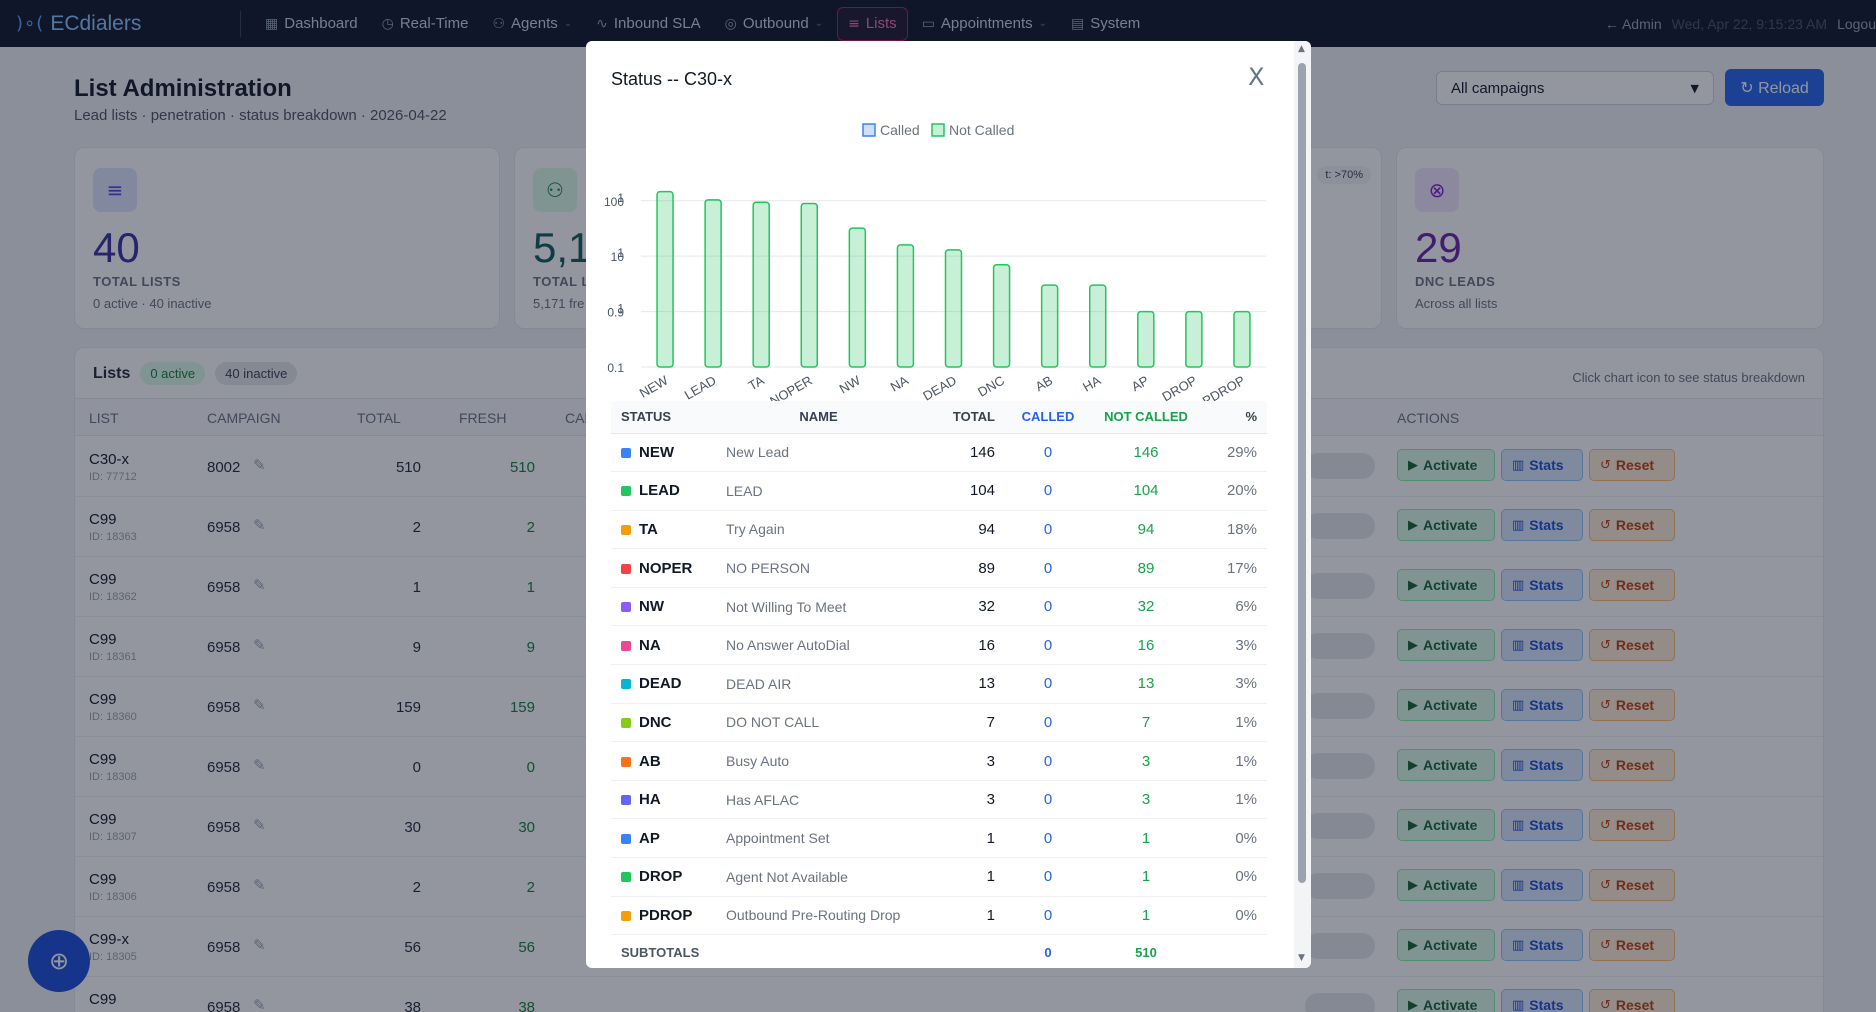  What do you see at coordinates (1633, 23) in the screenshot?
I see `admin-user-link: ← Admin` at bounding box center [1633, 23].